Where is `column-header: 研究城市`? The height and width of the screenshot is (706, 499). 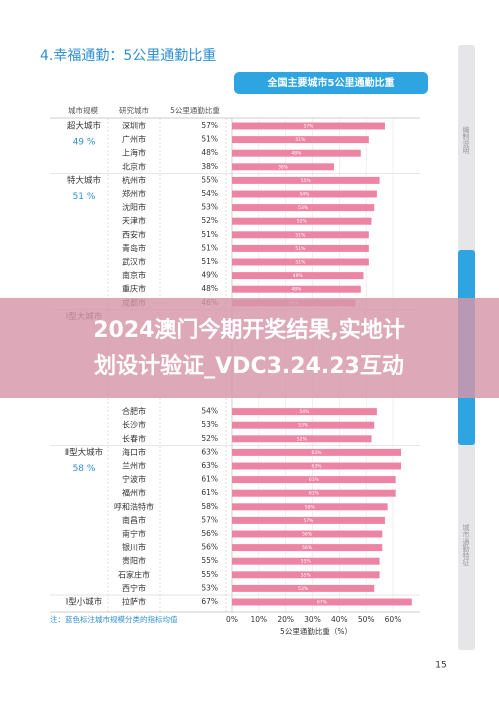 column-header: 研究城市 is located at coordinates (134, 110).